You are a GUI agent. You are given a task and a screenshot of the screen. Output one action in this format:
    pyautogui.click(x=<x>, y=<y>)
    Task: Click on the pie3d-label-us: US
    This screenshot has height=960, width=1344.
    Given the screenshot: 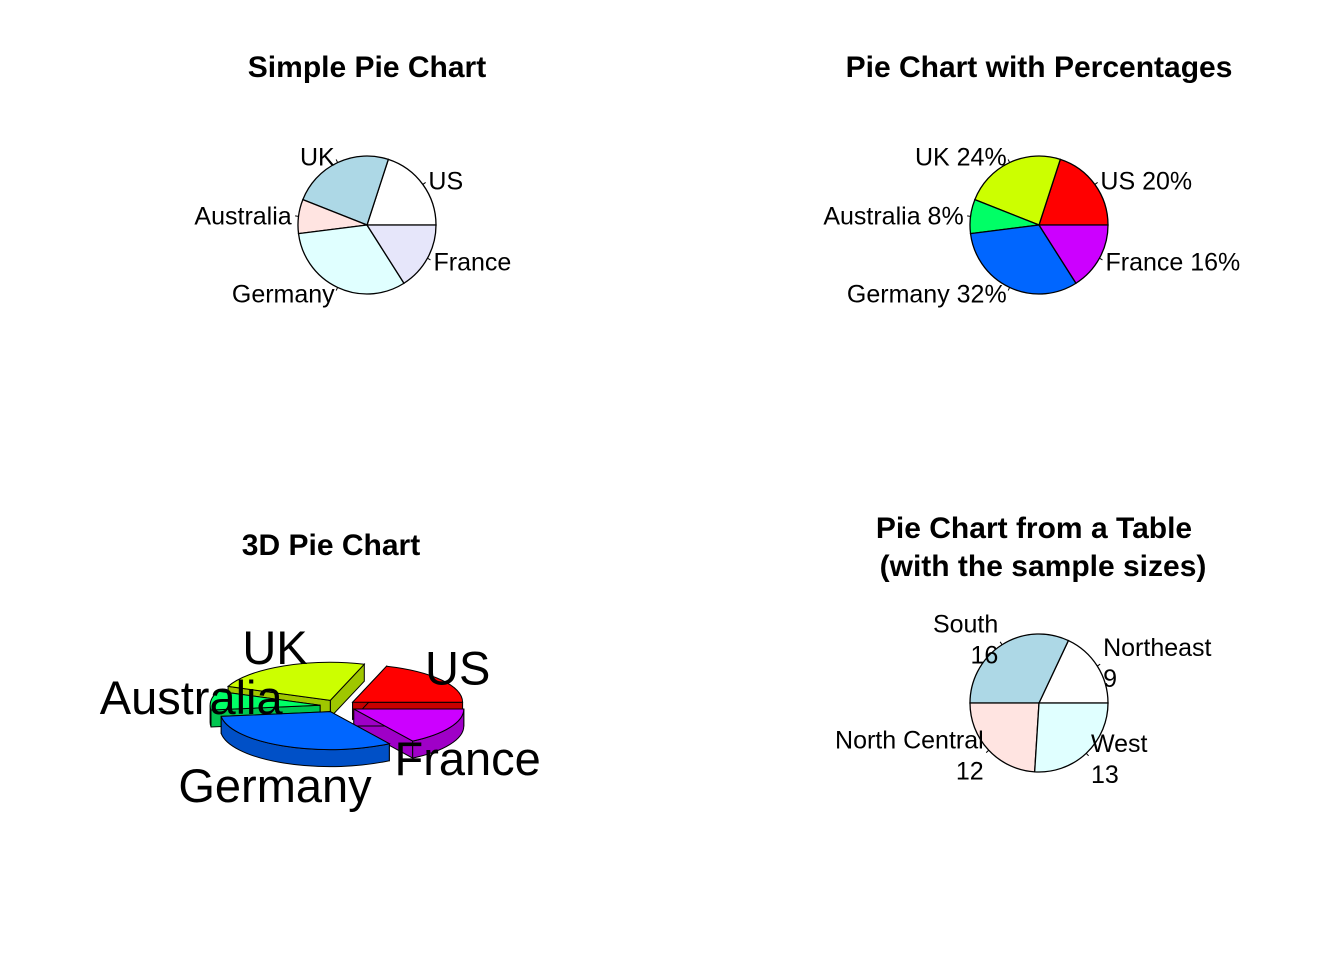 What is the action you would take?
    pyautogui.click(x=457, y=667)
    